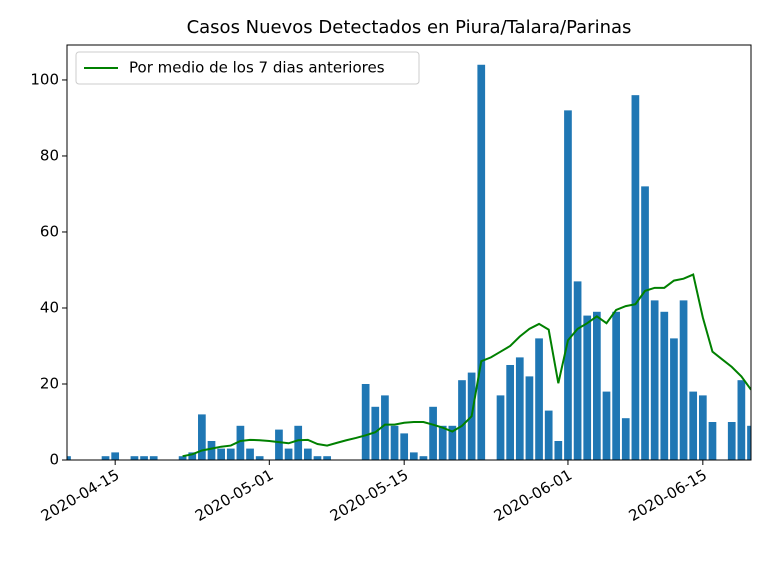 This screenshot has width=768, height=576. I want to click on x-tick-label: 2020-06-15, so click(668, 495).